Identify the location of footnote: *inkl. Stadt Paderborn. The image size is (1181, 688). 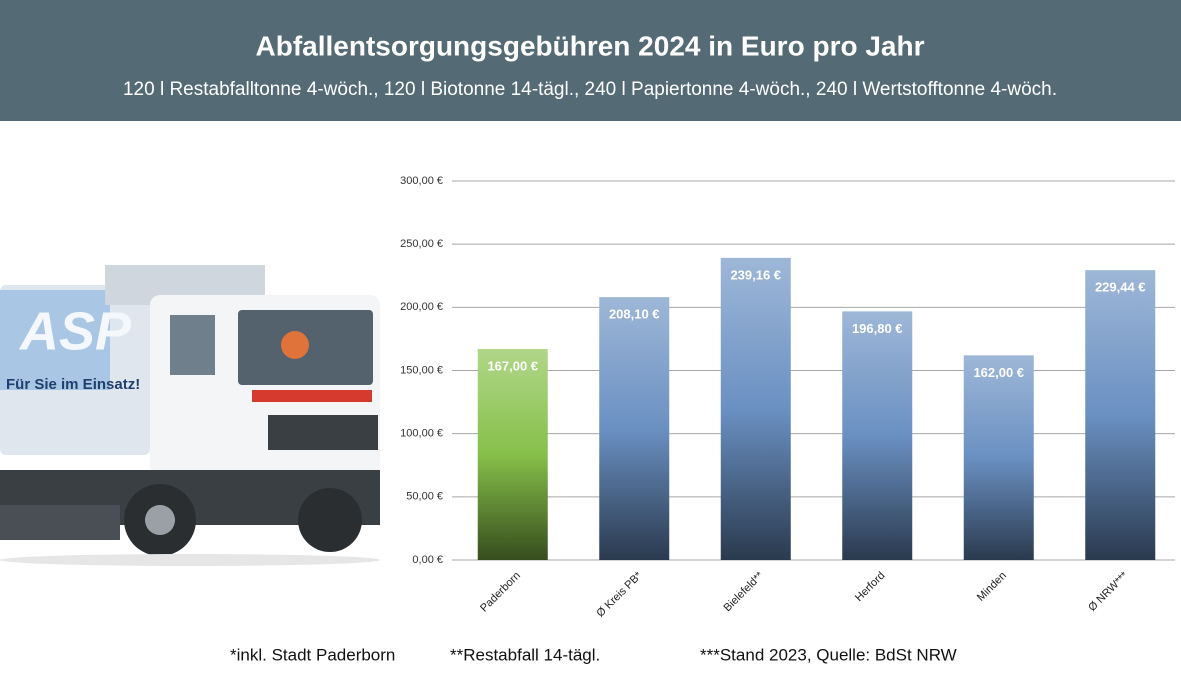
(312, 654).